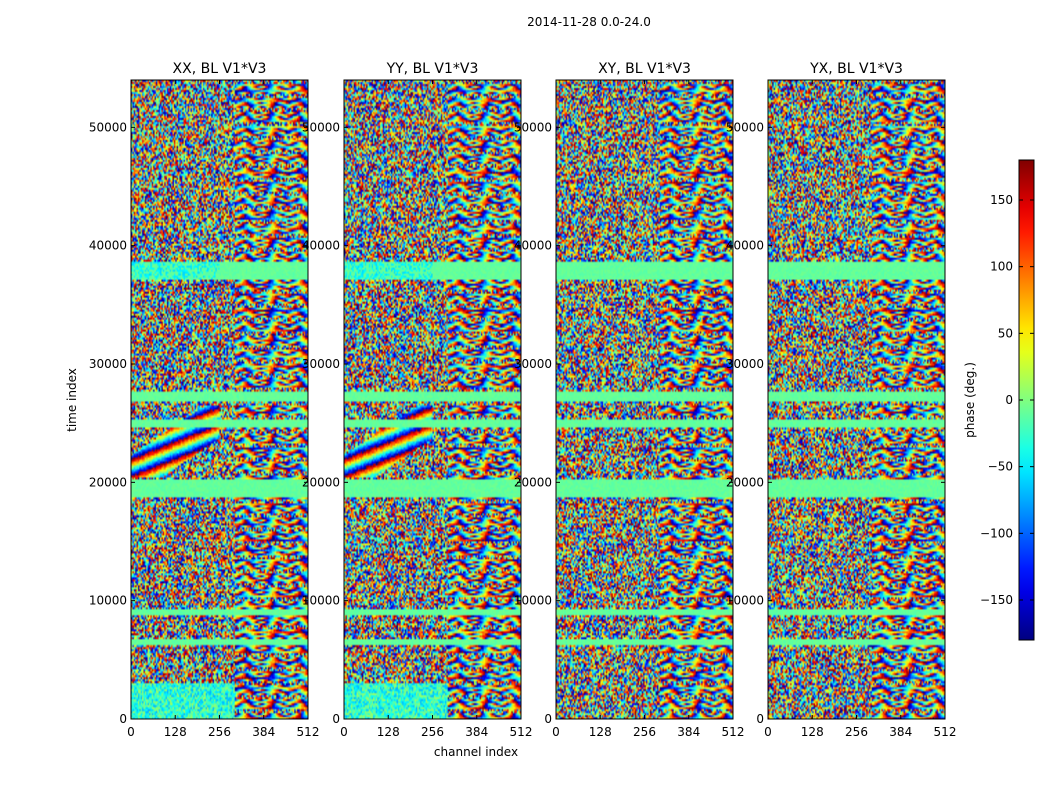  What do you see at coordinates (970, 400) in the screenshot?
I see `colorbar-label: phase (deg.)` at bounding box center [970, 400].